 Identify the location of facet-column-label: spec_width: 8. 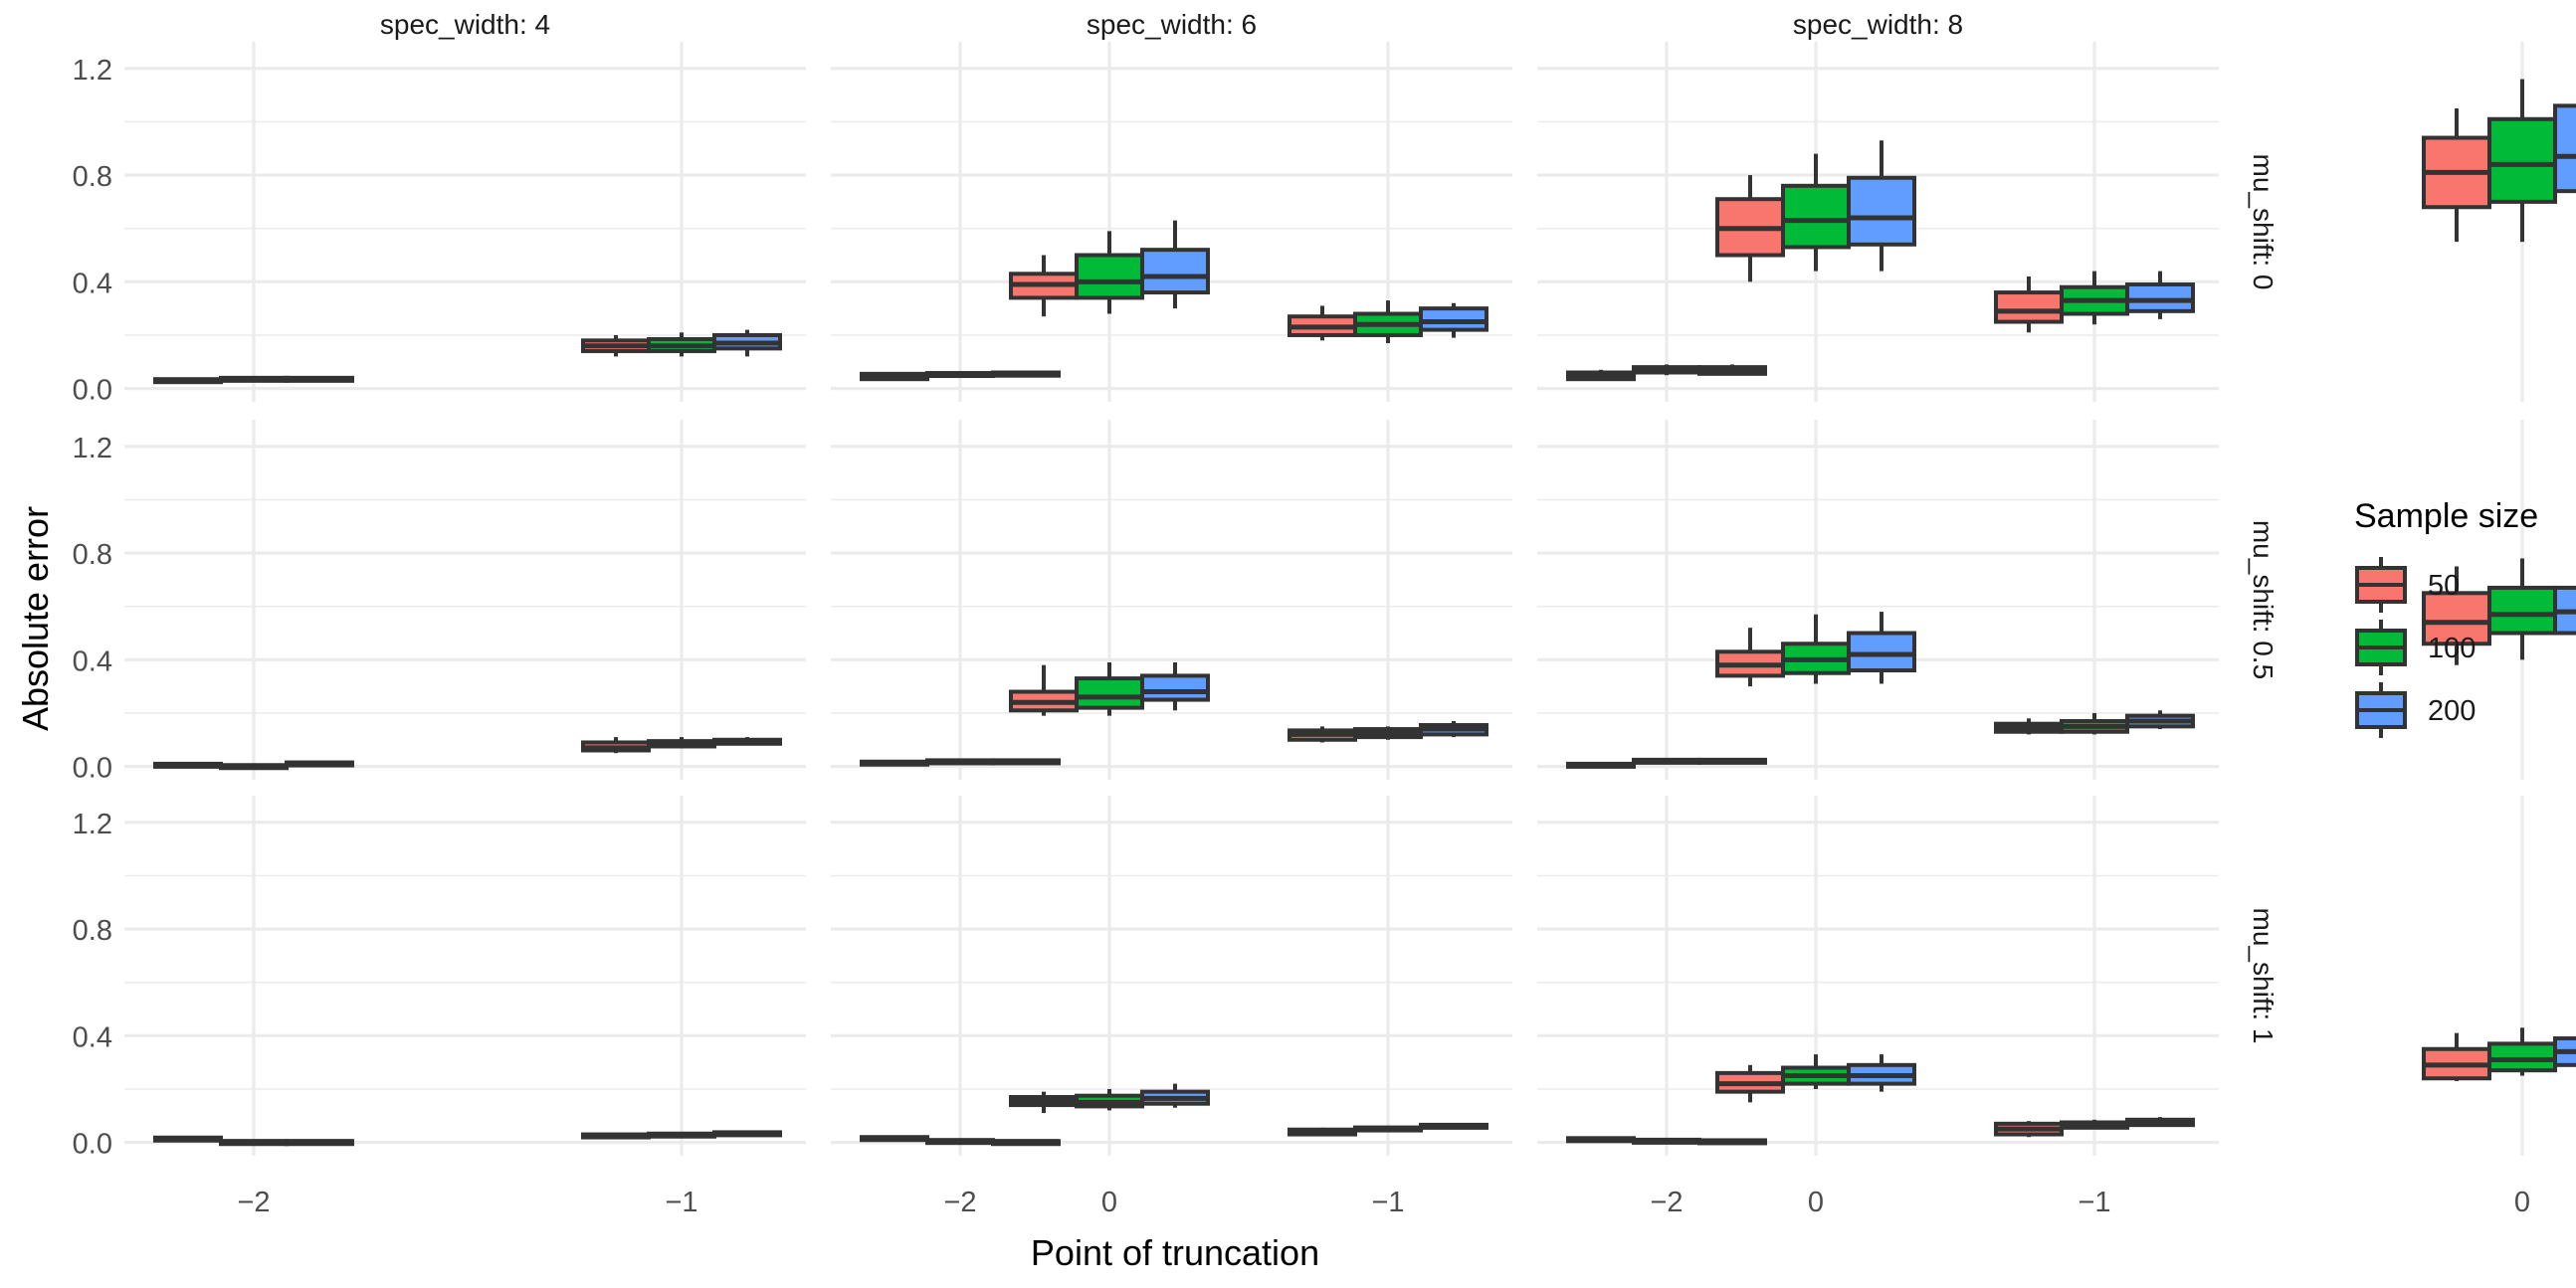
(1878, 24).